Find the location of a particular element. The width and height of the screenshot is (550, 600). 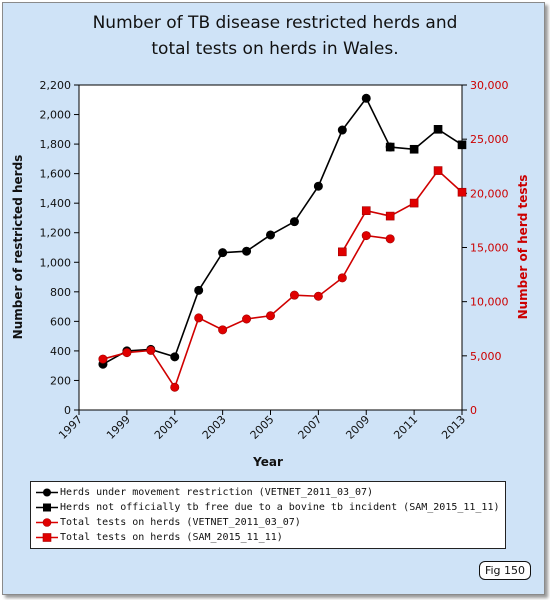

legend-label: Total tests on herds (SAM_2015_11_11) is located at coordinates (171, 537).